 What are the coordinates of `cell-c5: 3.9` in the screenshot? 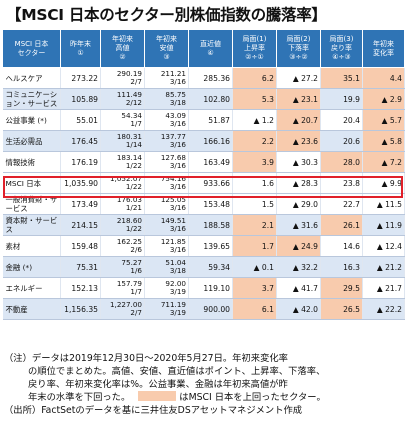 It's located at (254, 162).